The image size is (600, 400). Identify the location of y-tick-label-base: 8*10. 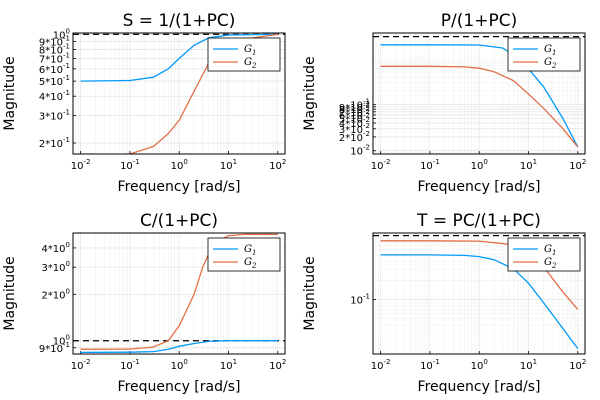
(51, 50).